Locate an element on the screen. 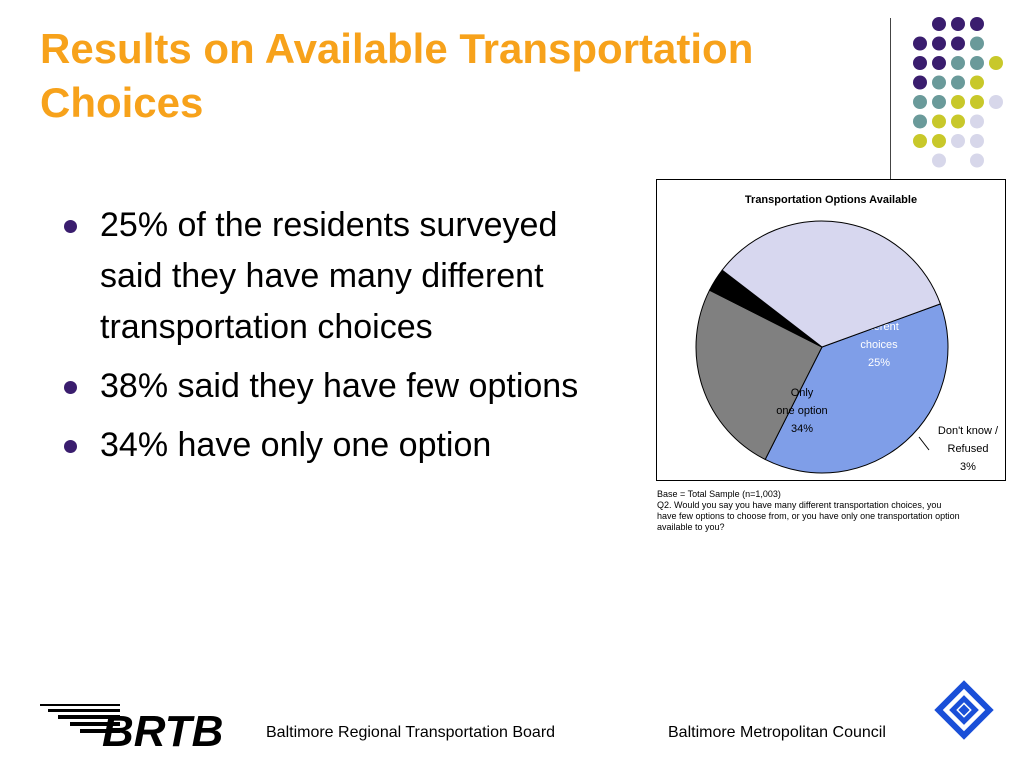 Image resolution: width=1024 pixels, height=768 pixels. bullet-item: 38% said they have few options is located at coordinates (342, 386).